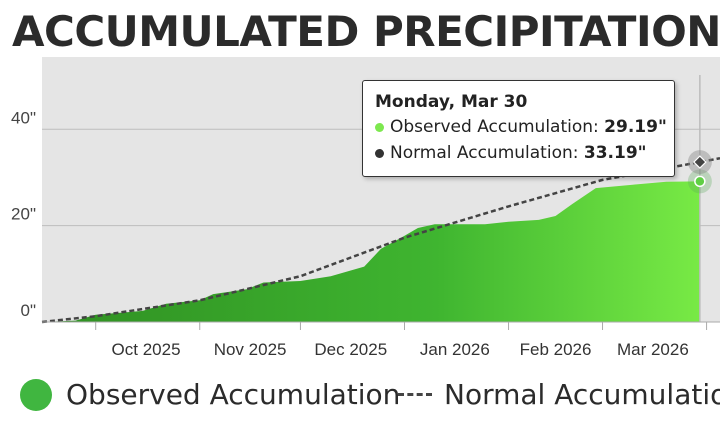 This screenshot has width=720, height=434. What do you see at coordinates (700, 181) in the screenshot?
I see `observed-point-marker` at bounding box center [700, 181].